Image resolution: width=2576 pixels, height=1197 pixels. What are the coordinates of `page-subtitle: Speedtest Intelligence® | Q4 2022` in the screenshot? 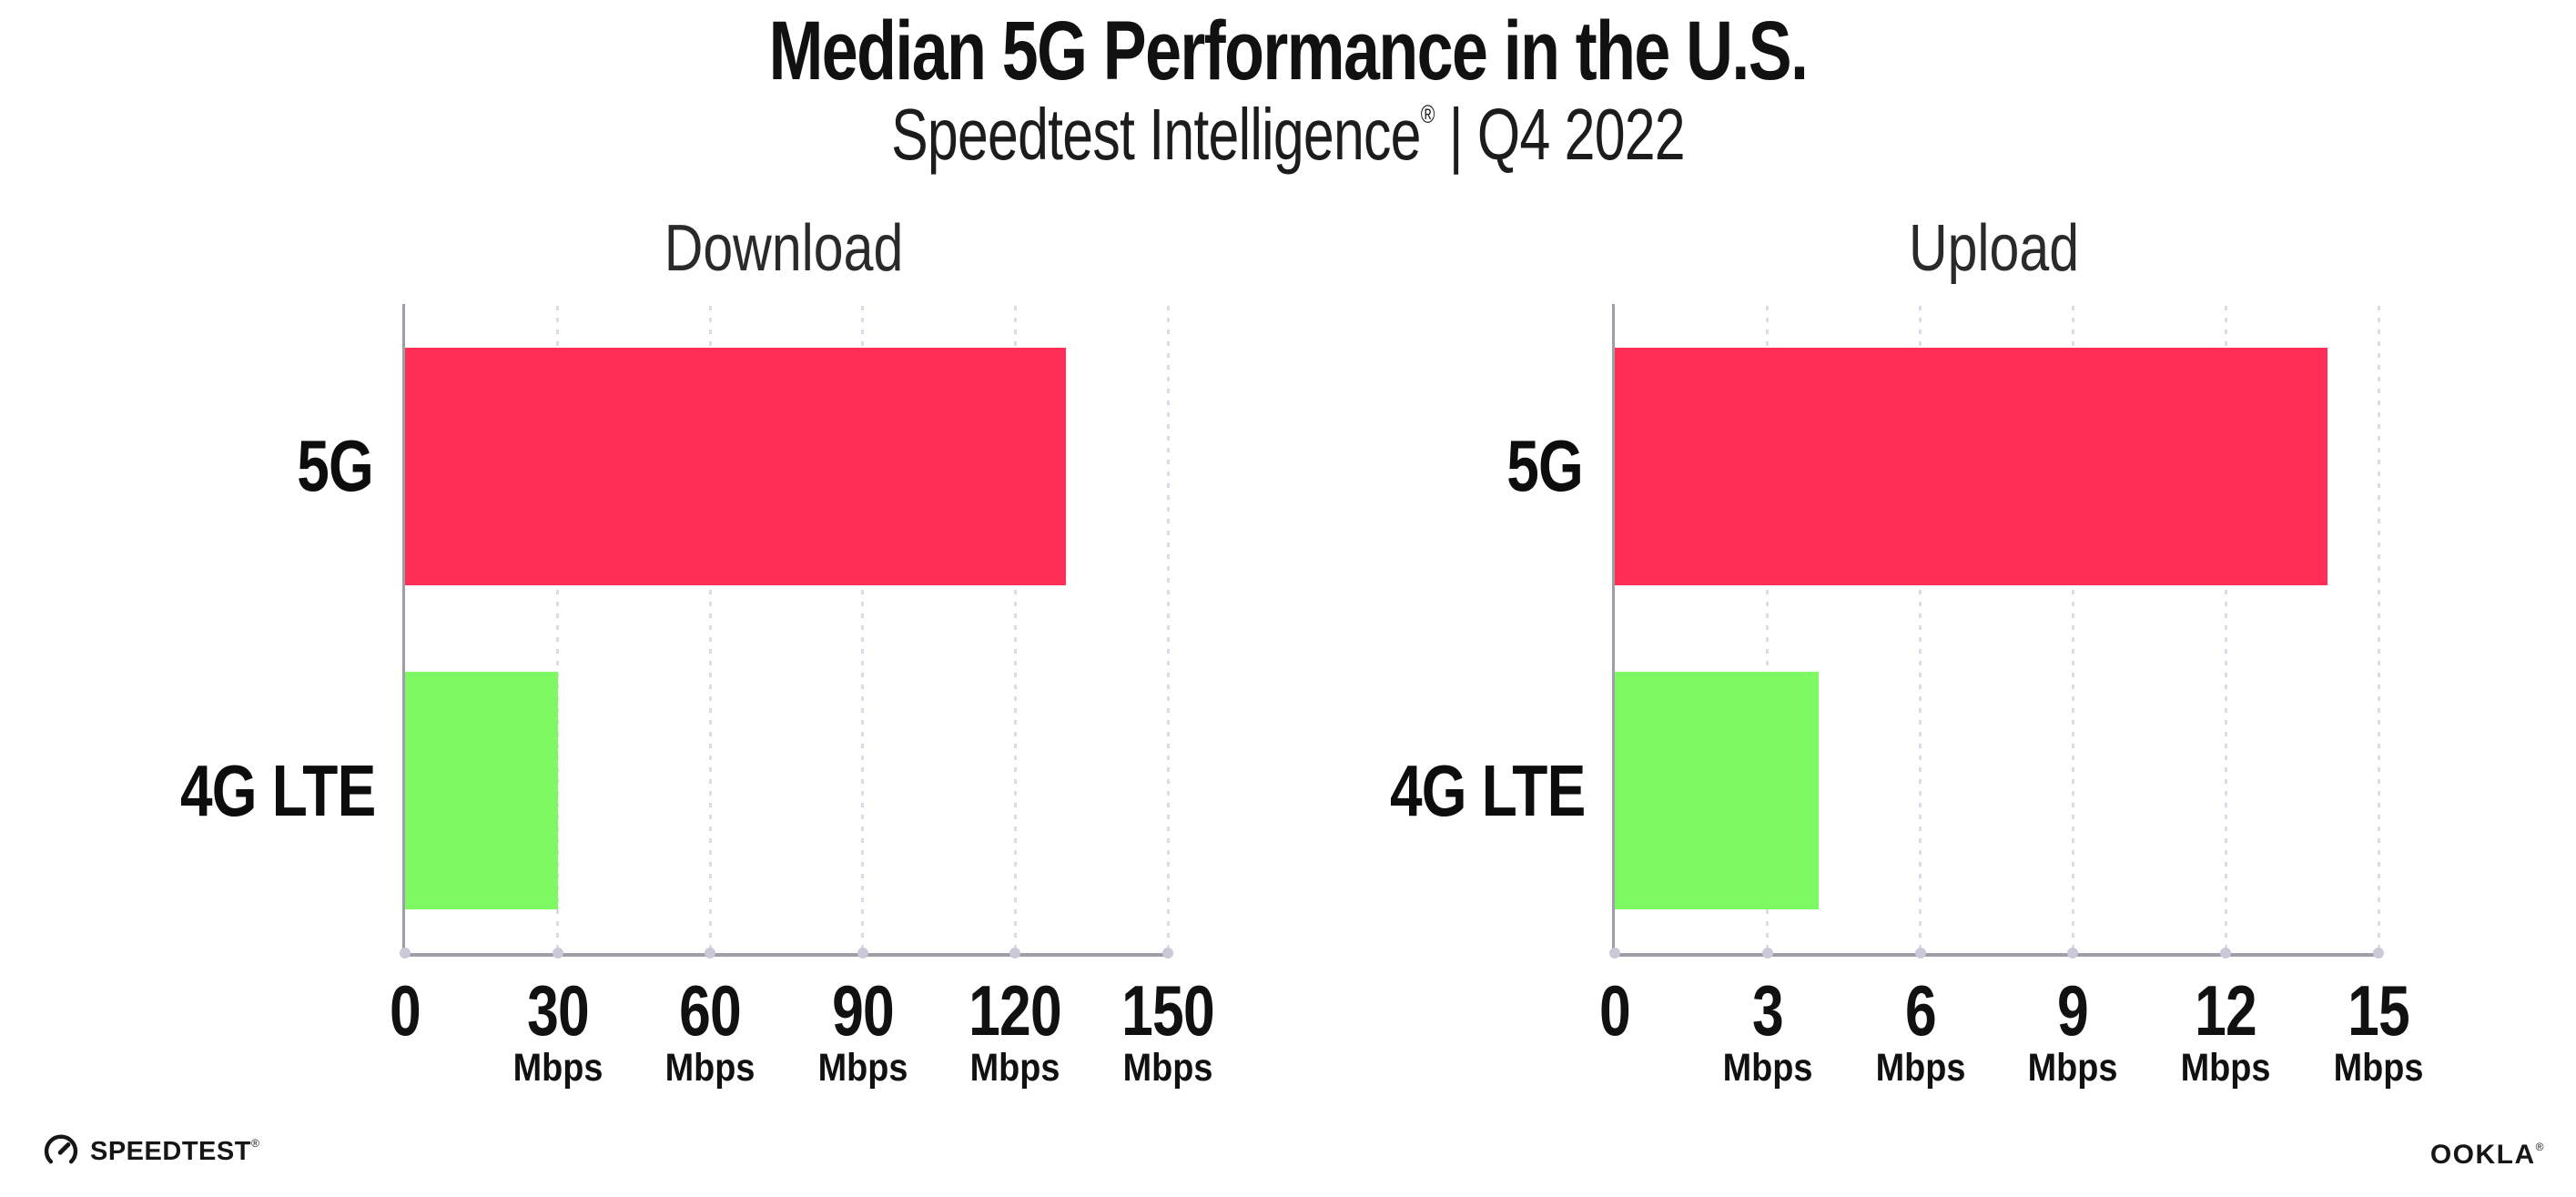 It's located at (1288, 135).